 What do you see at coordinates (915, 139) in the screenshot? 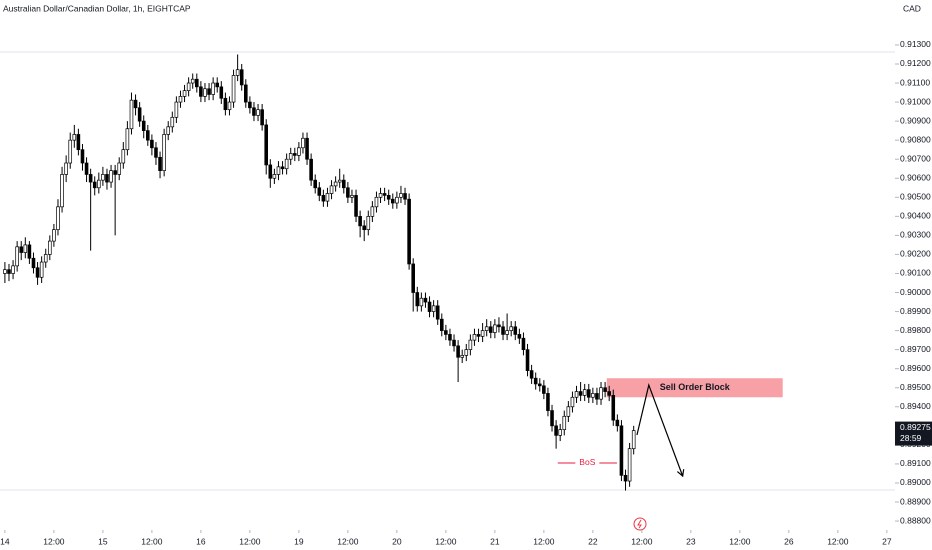
I see `y-tick-label: 0.90800` at bounding box center [915, 139].